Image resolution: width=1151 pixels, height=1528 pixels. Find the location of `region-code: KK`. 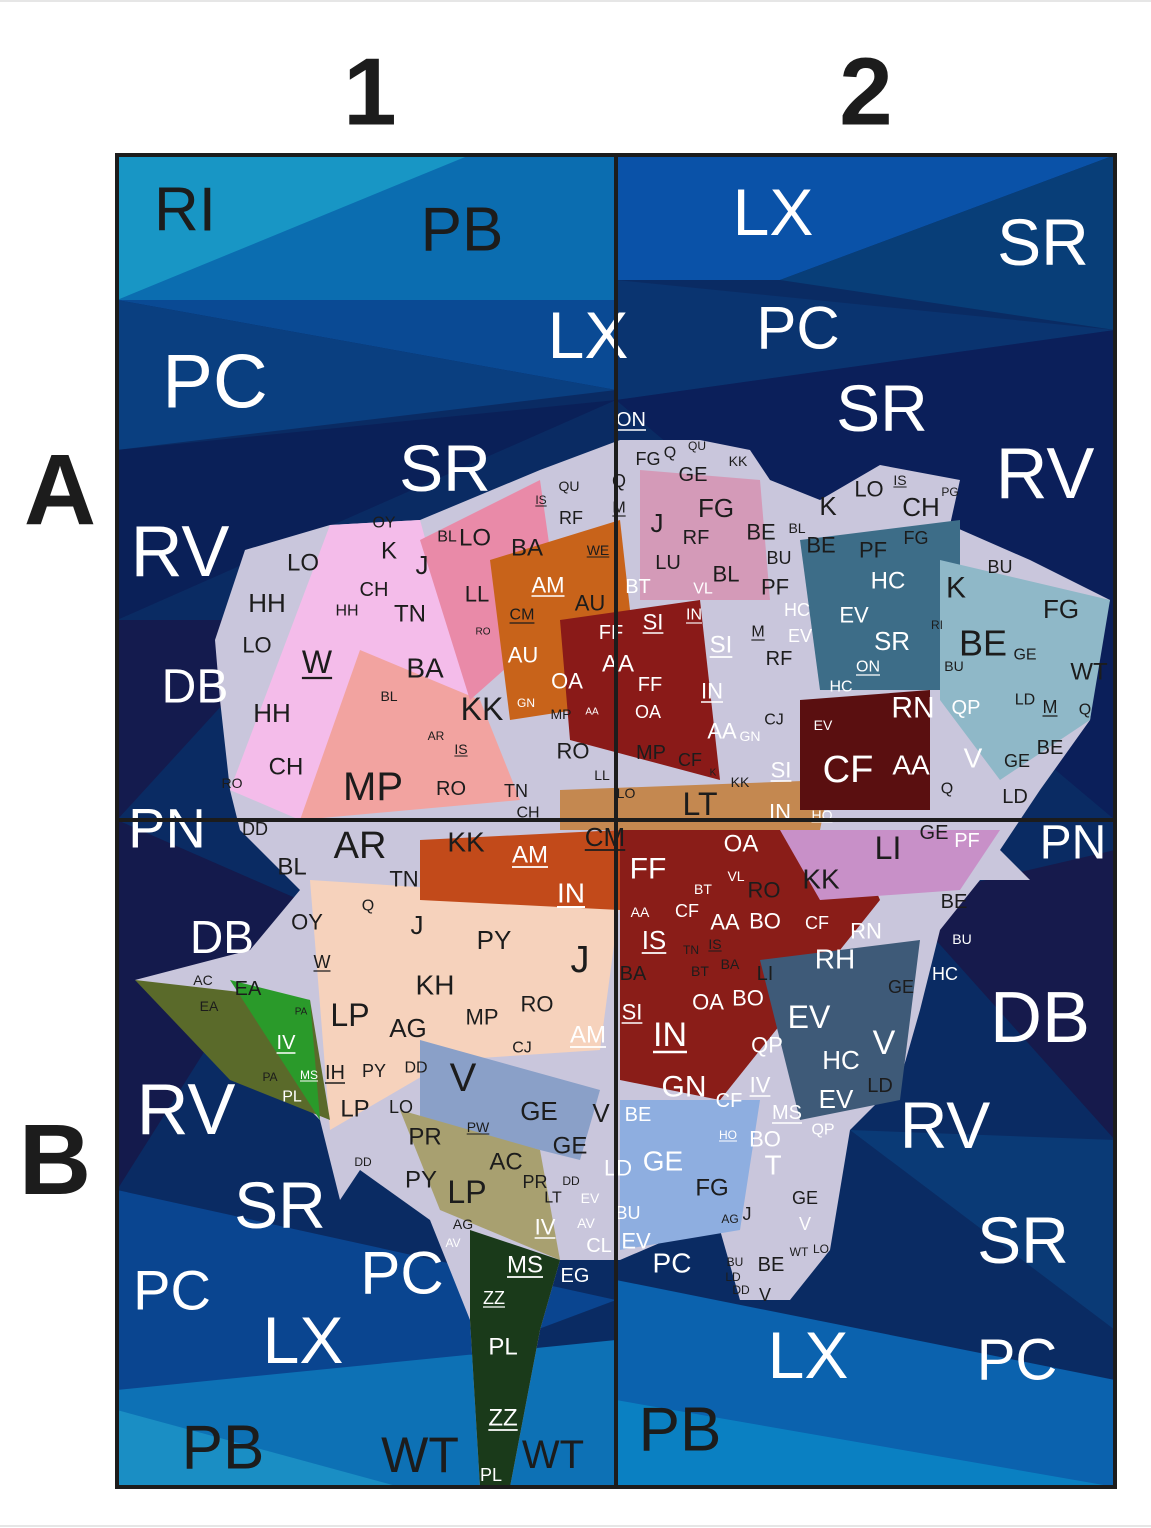

region-code: KK is located at coordinates (738, 461).